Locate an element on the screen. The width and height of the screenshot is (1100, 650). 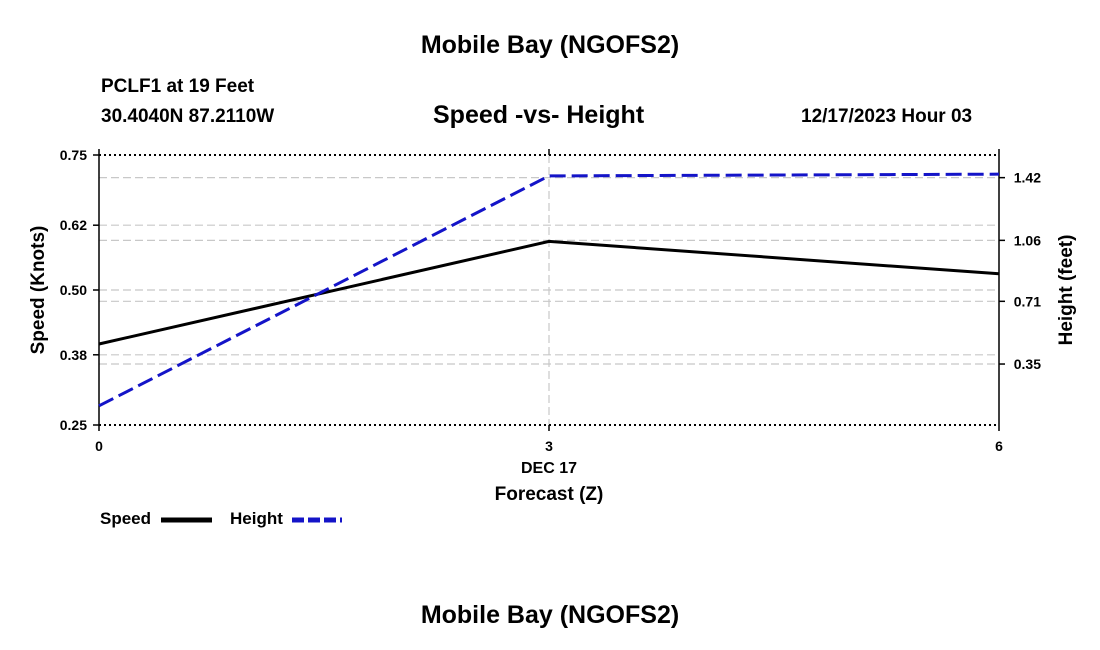
right-tick-label-1: 0.71 is located at coordinates (1027, 301).